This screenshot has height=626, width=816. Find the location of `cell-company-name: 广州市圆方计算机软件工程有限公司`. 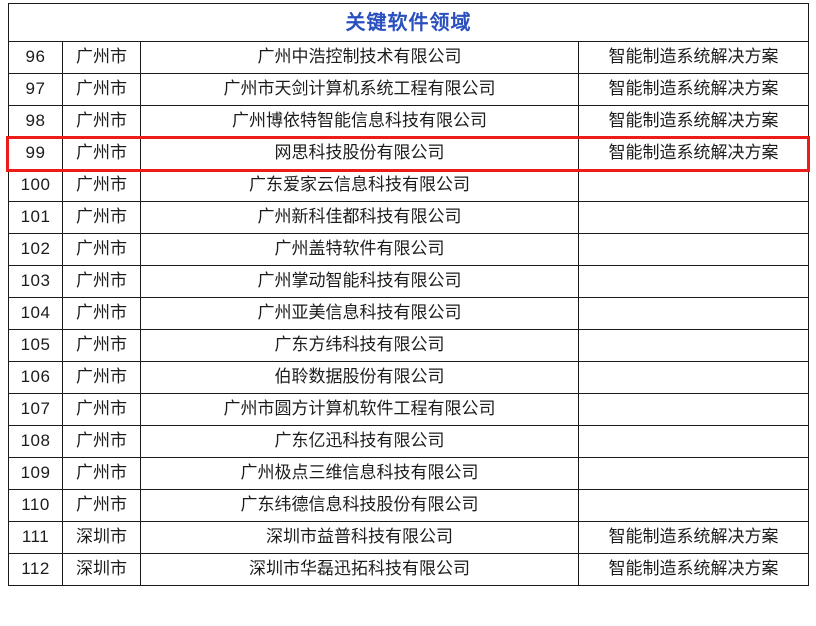

cell-company-name: 广州市圆方计算机软件工程有限公司 is located at coordinates (359, 409).